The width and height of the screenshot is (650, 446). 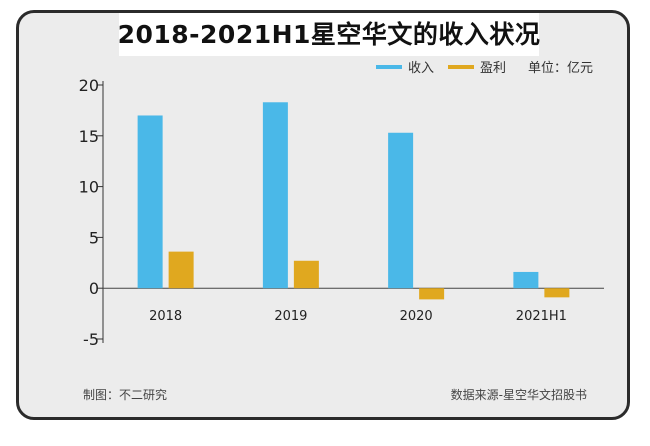 What do you see at coordinates (165, 316) in the screenshot?
I see `x-category-label: 2018` at bounding box center [165, 316].